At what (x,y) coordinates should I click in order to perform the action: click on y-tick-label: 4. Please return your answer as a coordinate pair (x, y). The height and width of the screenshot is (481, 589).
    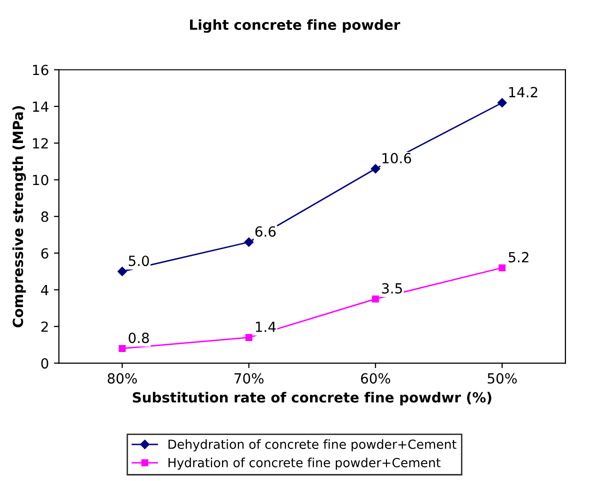
    Looking at the image, I should click on (44, 290).